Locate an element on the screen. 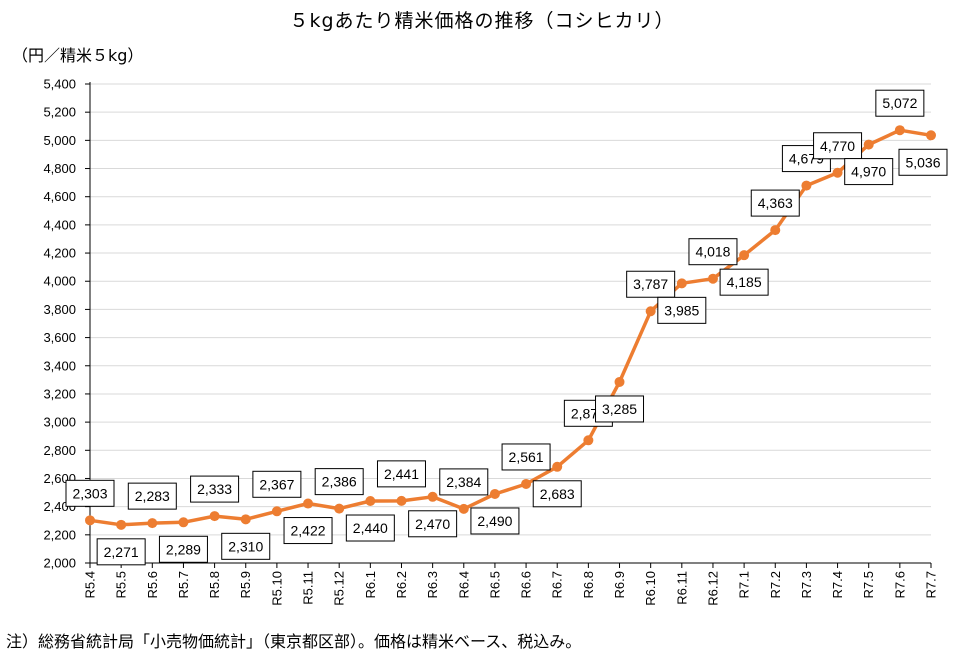  data-label: 5,036 is located at coordinates (923, 162).